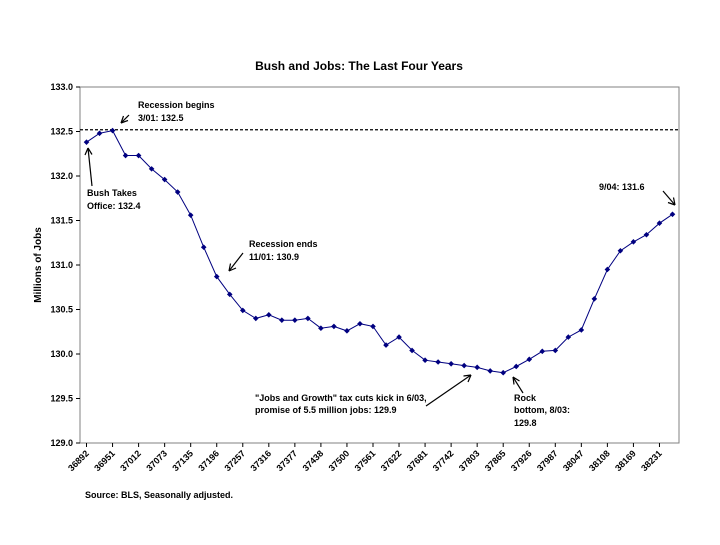 Image resolution: width=720 pixels, height=545 pixels. What do you see at coordinates (573, 460) in the screenshot?
I see `x-tick-label: 38047` at bounding box center [573, 460].